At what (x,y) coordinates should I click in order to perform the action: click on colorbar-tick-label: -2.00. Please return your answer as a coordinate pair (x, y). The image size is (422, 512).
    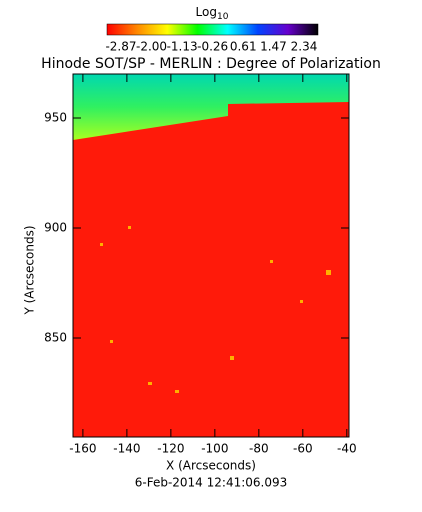
    Looking at the image, I should click on (151, 47).